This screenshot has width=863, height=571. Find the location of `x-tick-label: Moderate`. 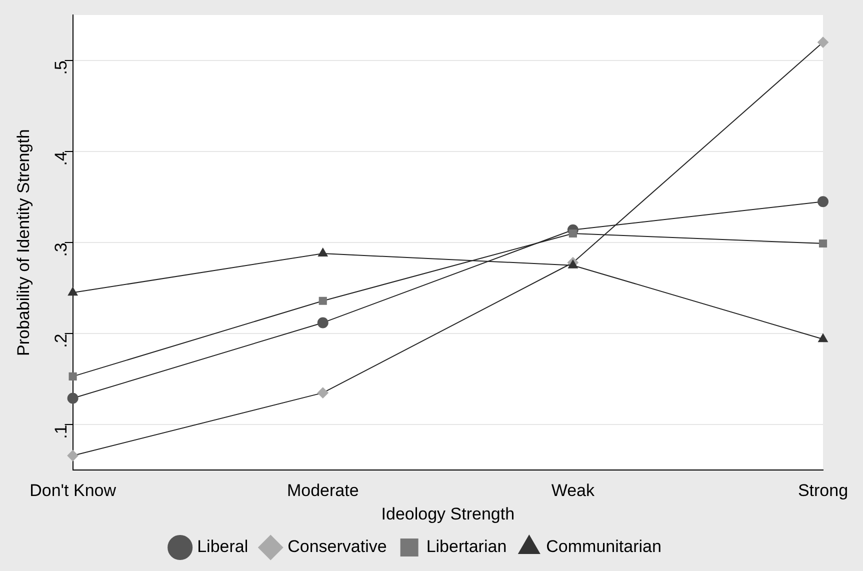

x-tick-label: Moderate is located at coordinates (322, 490).